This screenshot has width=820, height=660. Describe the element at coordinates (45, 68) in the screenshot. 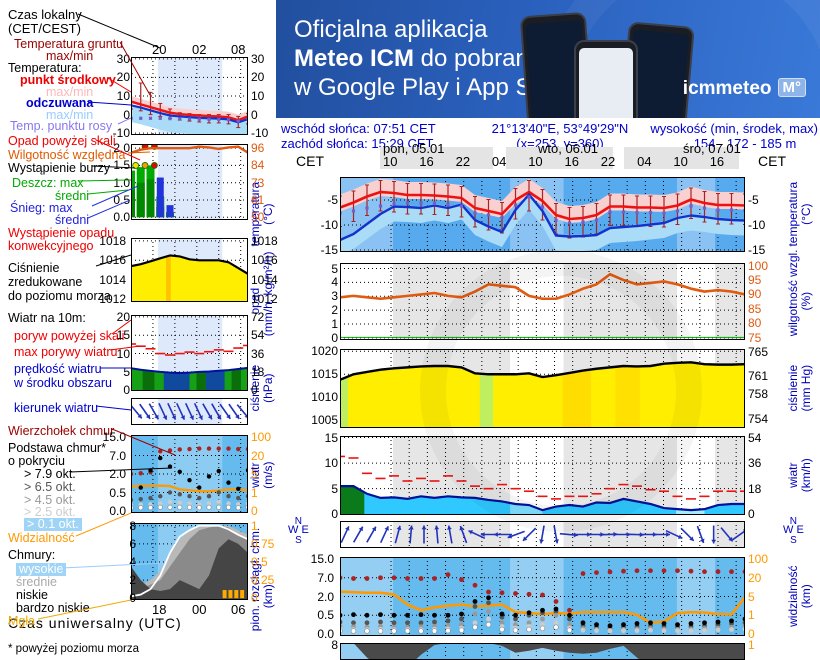

I see `legend-item-4: Temperatura:` at that location.